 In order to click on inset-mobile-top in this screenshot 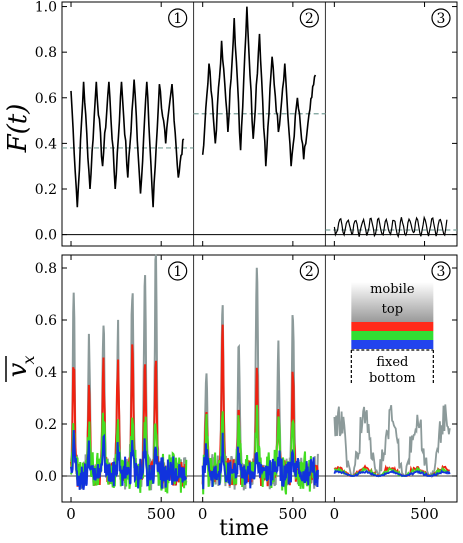, I will do `click(392, 302)`.